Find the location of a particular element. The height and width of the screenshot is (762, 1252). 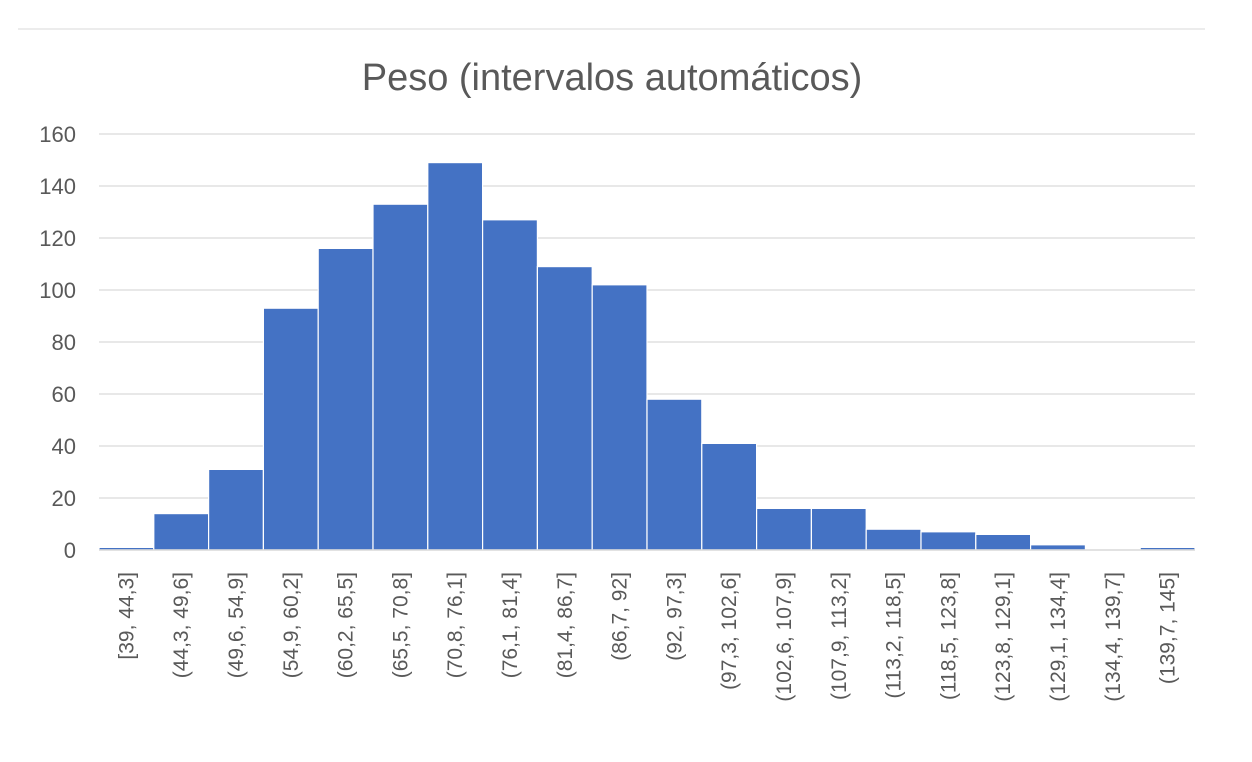

y-tick-label: 0 is located at coordinates (70, 550).